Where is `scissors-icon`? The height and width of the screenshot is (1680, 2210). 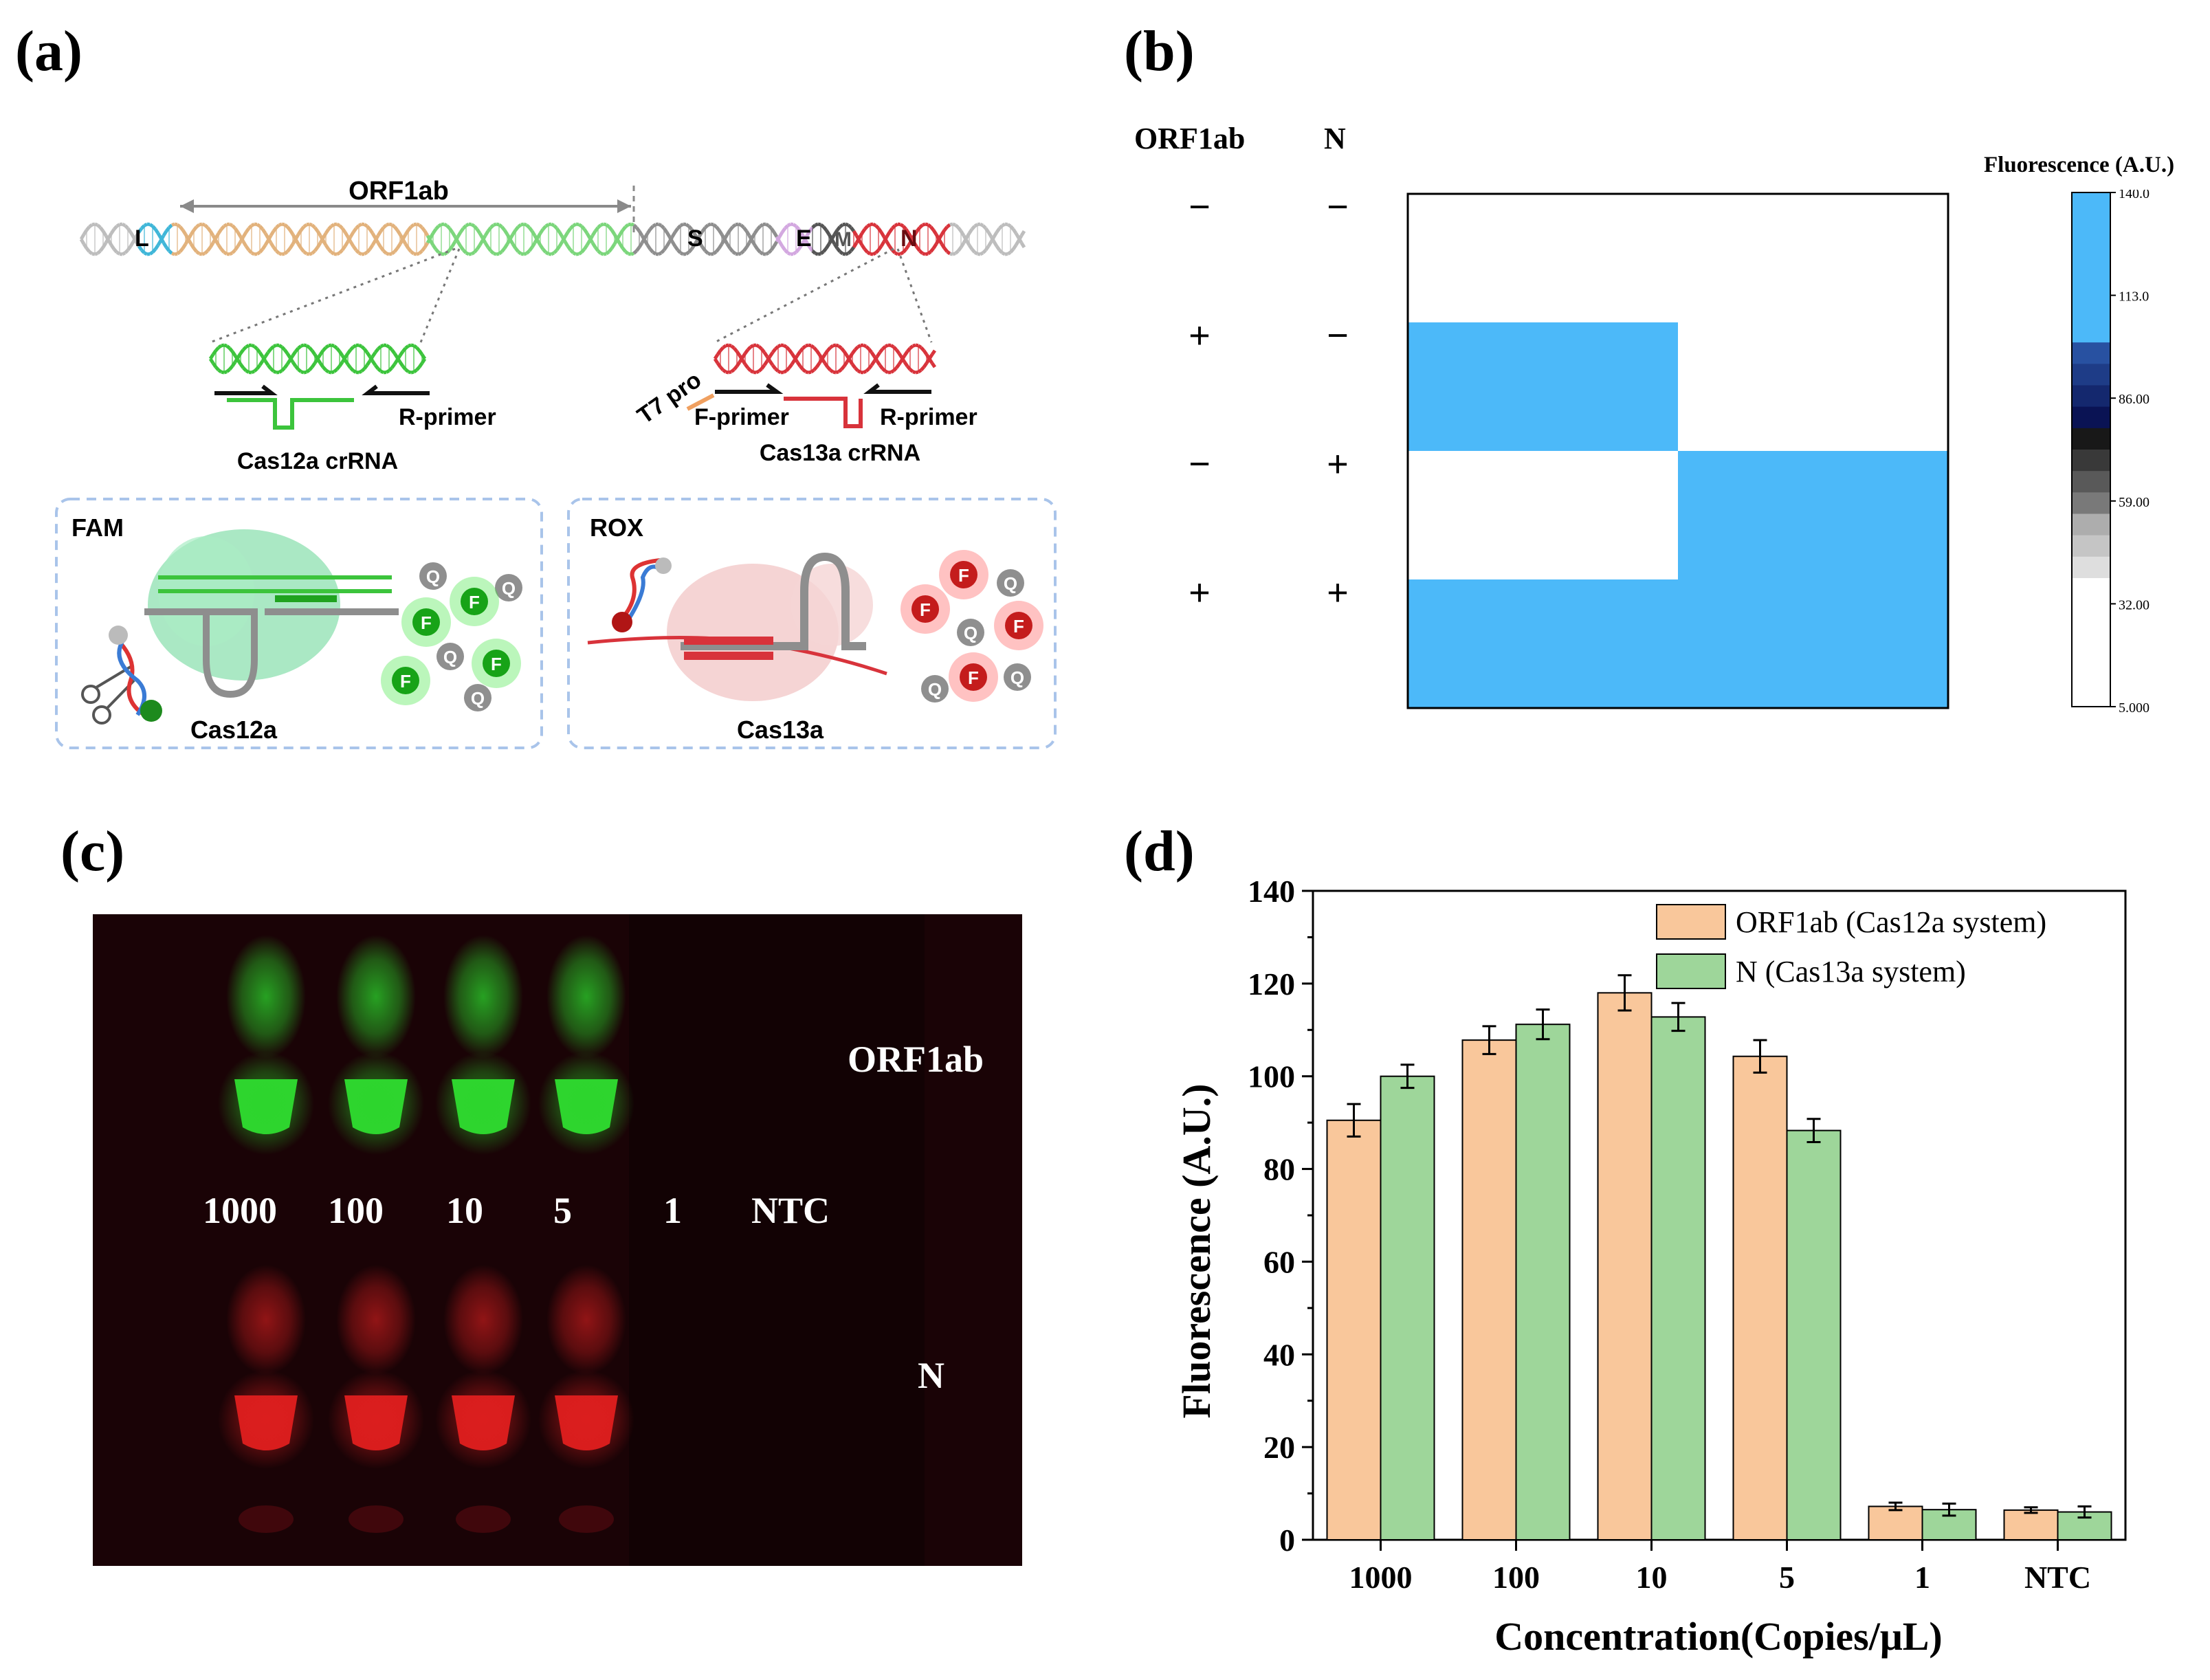
scissors-icon is located at coordinates (108, 695).